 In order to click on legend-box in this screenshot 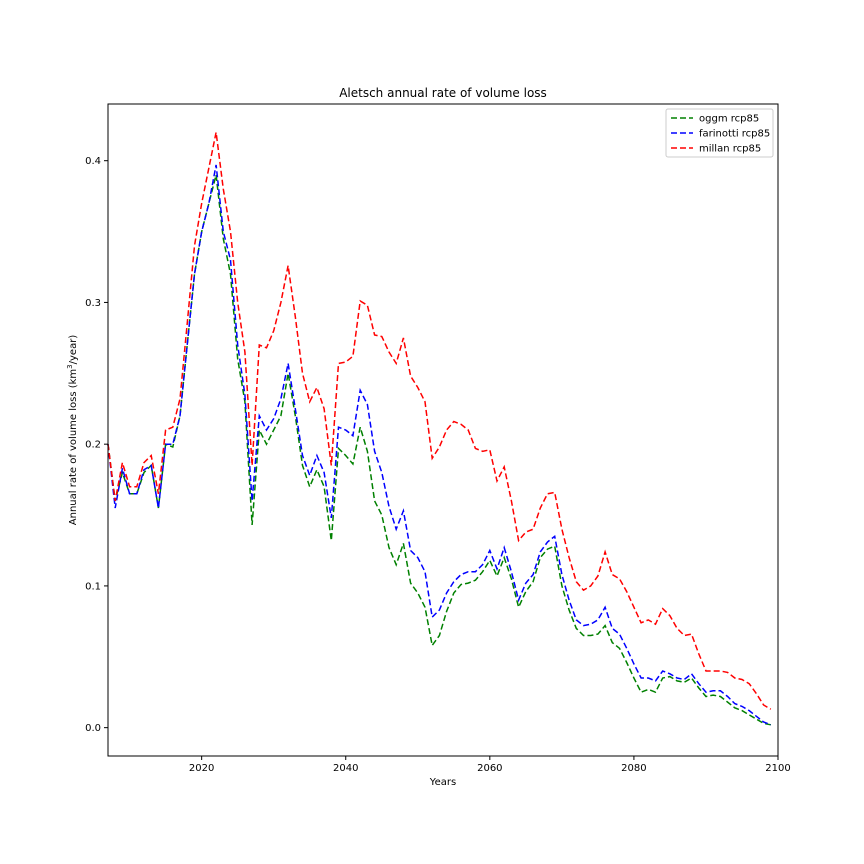, I will do `click(719, 133)`.